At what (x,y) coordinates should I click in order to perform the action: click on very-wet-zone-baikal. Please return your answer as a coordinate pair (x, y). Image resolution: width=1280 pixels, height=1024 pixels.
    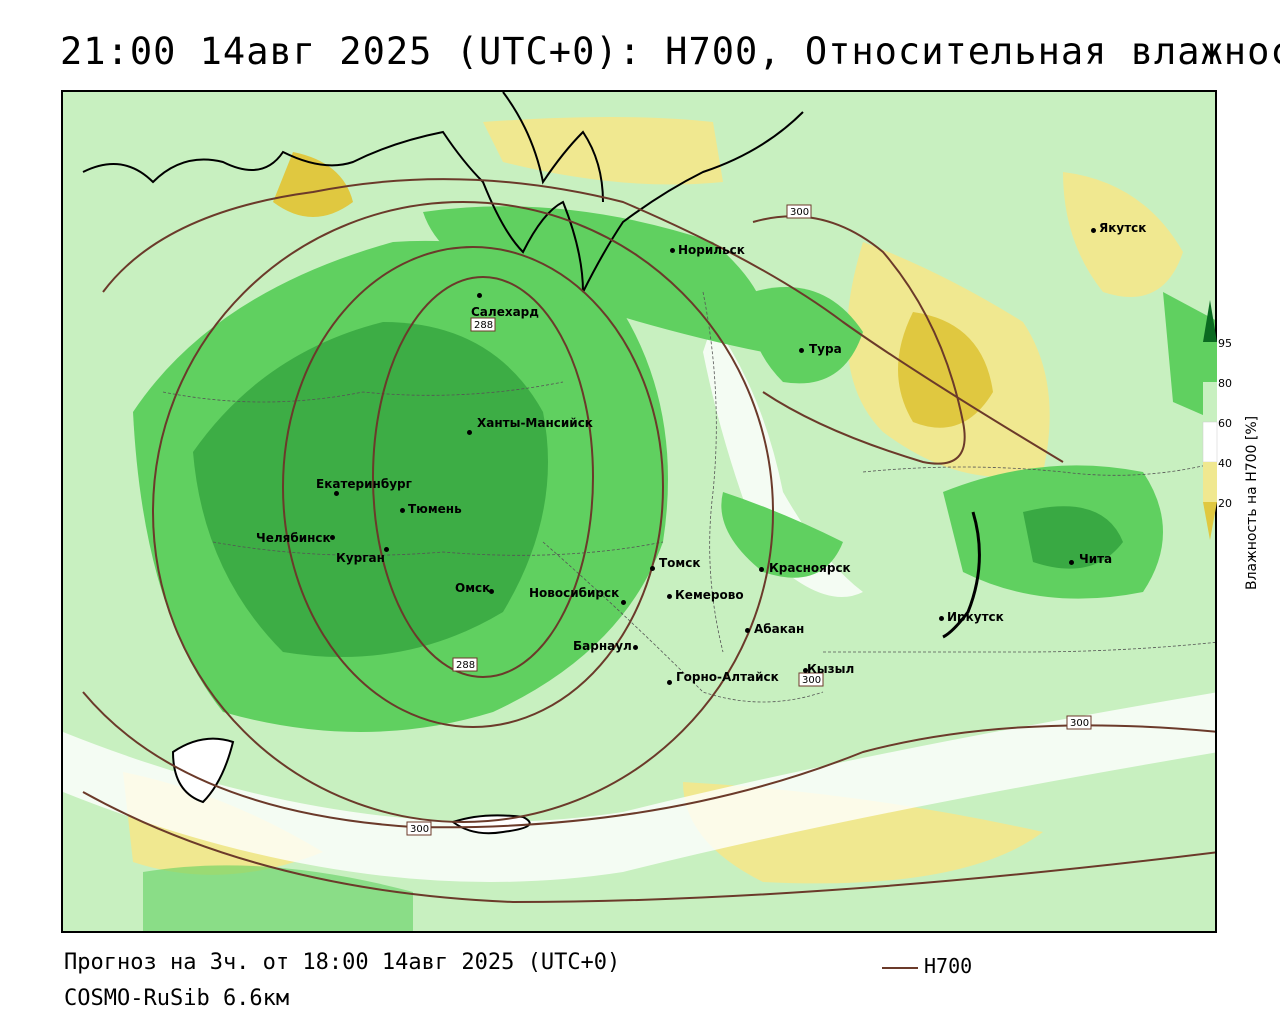
    Looking at the image, I should click on (1073, 537).